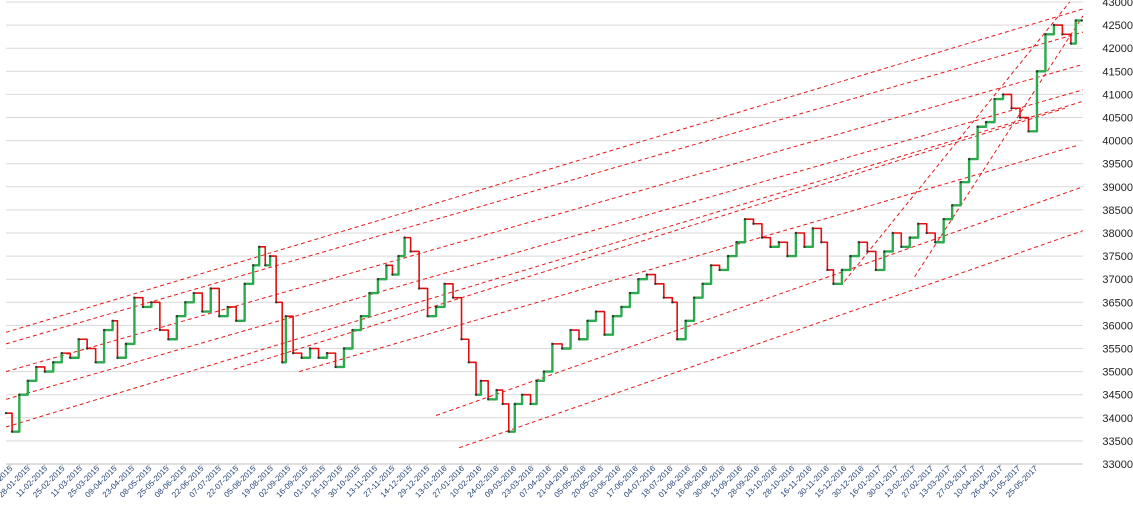 The image size is (1133, 512). I want to click on y-tick-label: 39000, so click(1117, 188).